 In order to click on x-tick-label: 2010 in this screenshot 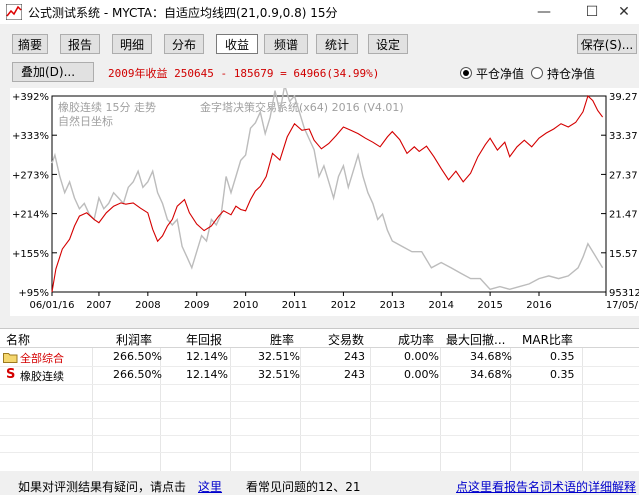, I will do `click(245, 305)`.